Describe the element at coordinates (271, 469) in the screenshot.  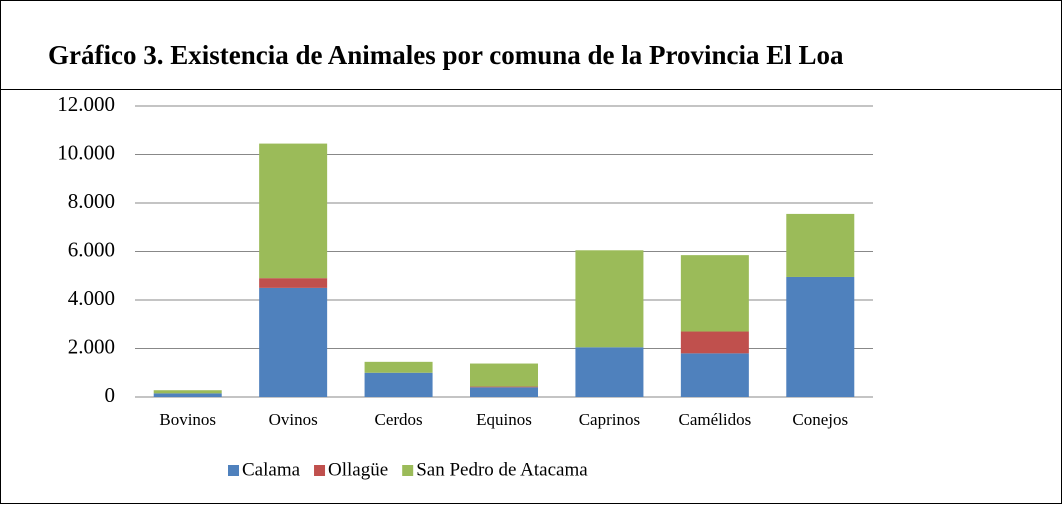
I see `legend-label: Calama` at that location.